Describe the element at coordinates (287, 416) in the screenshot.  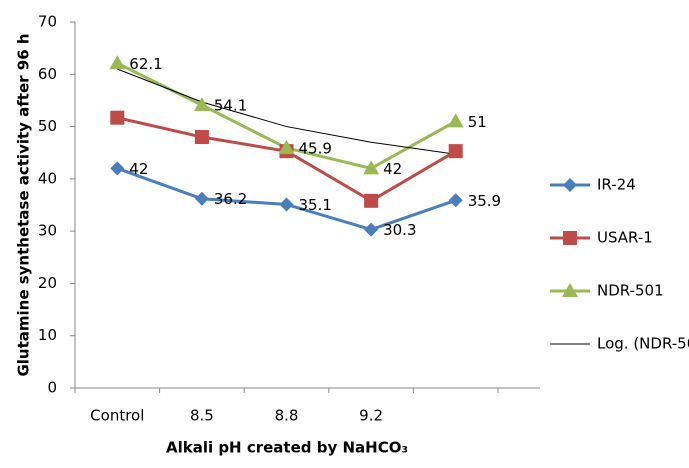
I see `x-tick-label: 8.8` at that location.